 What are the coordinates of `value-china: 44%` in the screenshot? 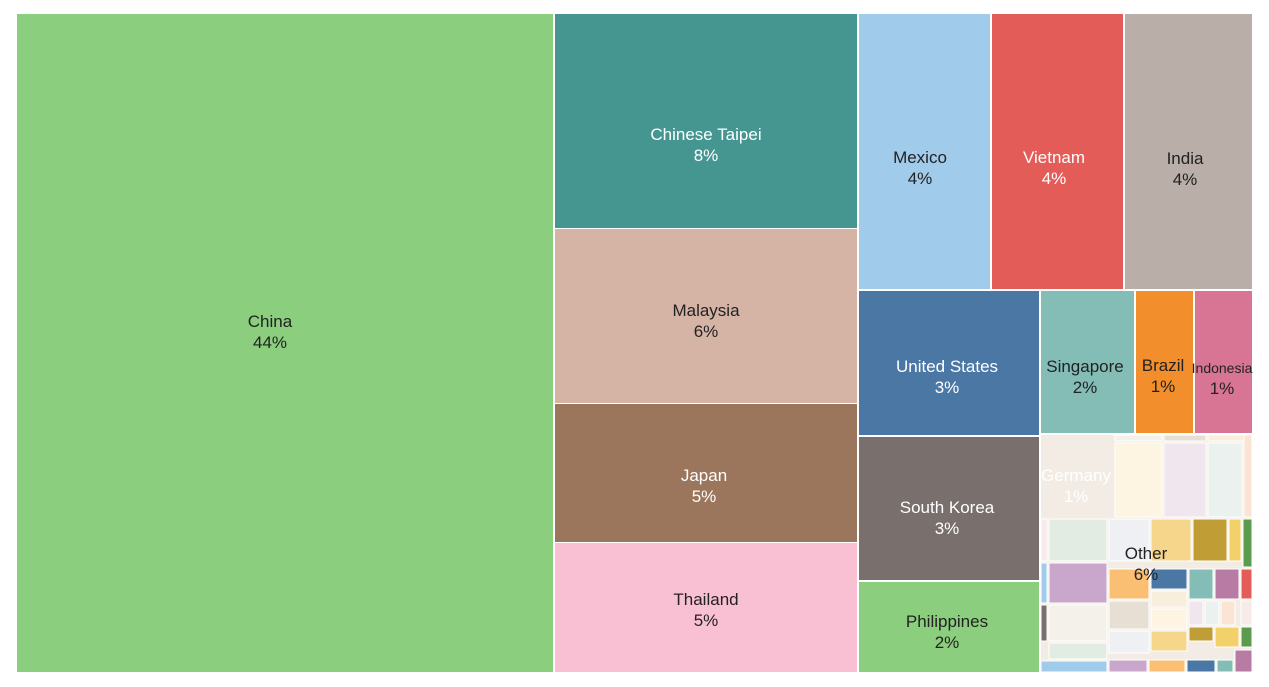 It's located at (270, 342).